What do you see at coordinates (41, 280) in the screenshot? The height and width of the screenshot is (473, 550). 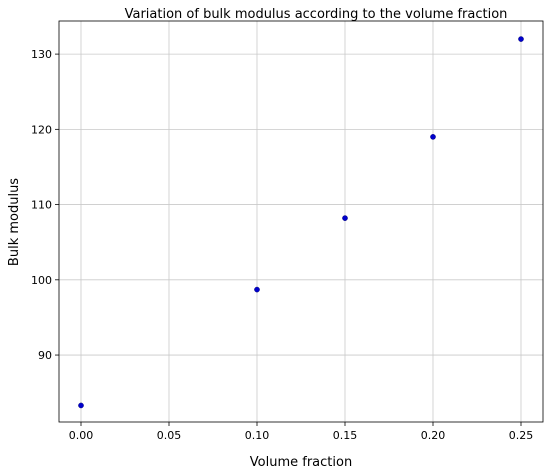 I see `y-tick-label: 100` at bounding box center [41, 280].